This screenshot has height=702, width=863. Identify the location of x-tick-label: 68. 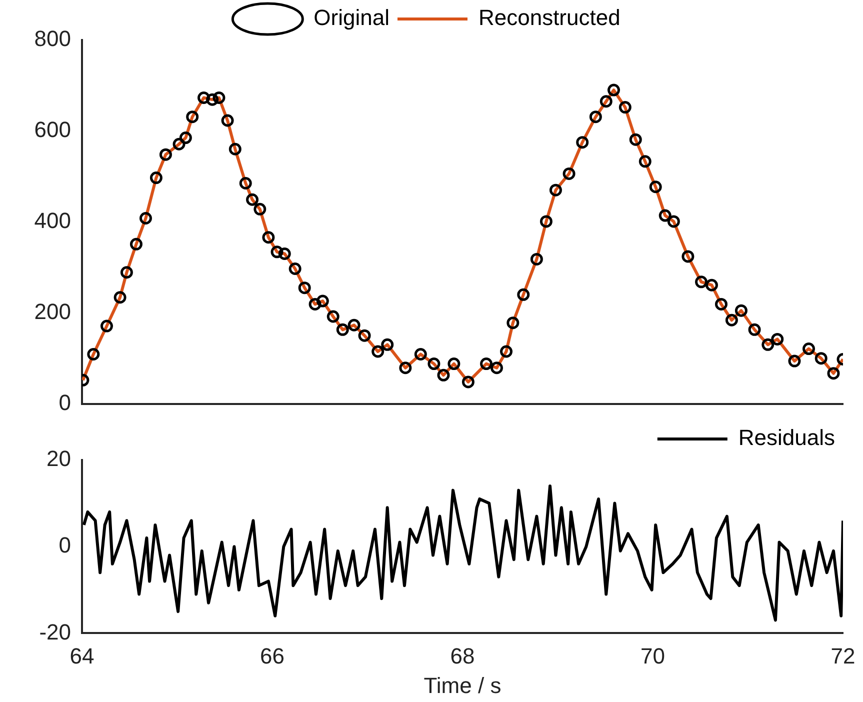
(462, 655).